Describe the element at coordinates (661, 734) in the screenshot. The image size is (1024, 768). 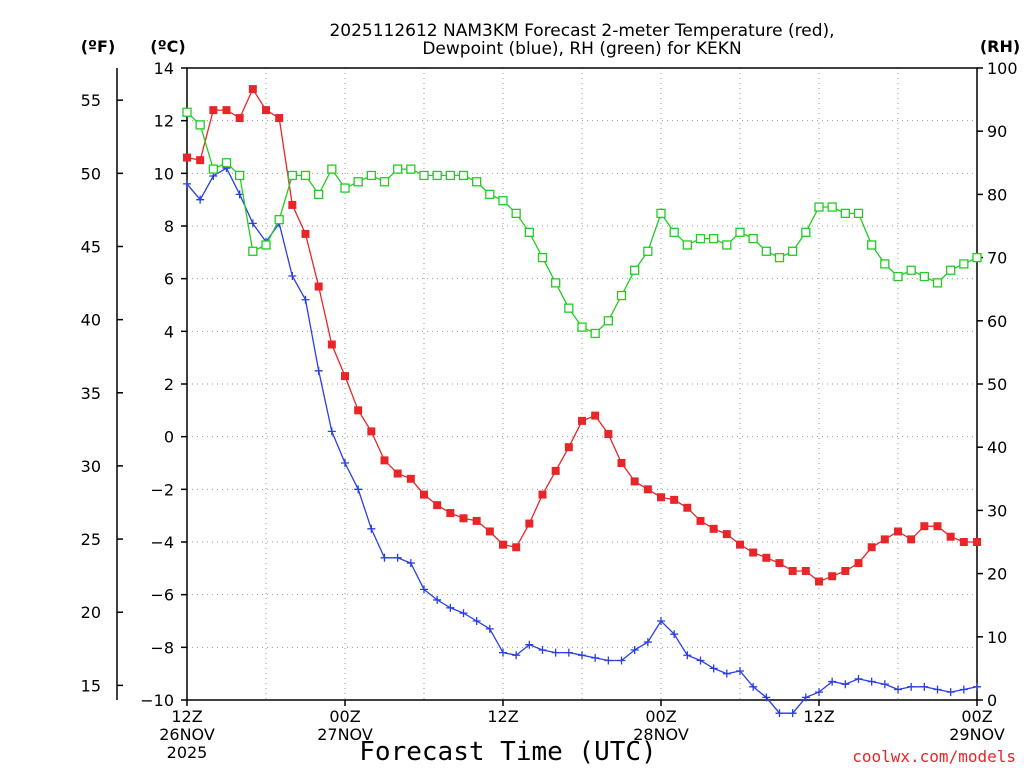
I see `x-tick-label: 28NOV` at that location.